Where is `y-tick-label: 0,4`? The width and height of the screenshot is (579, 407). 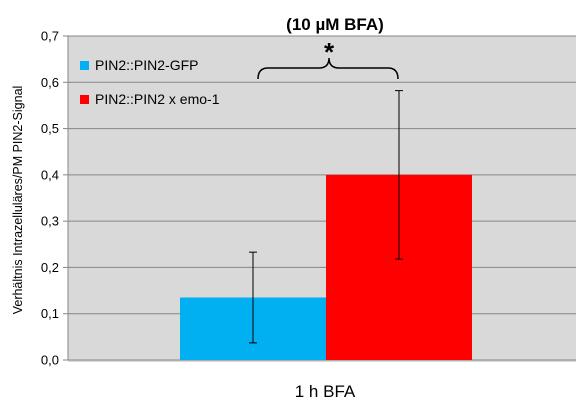 y-tick-label: 0,4 is located at coordinates (50, 174).